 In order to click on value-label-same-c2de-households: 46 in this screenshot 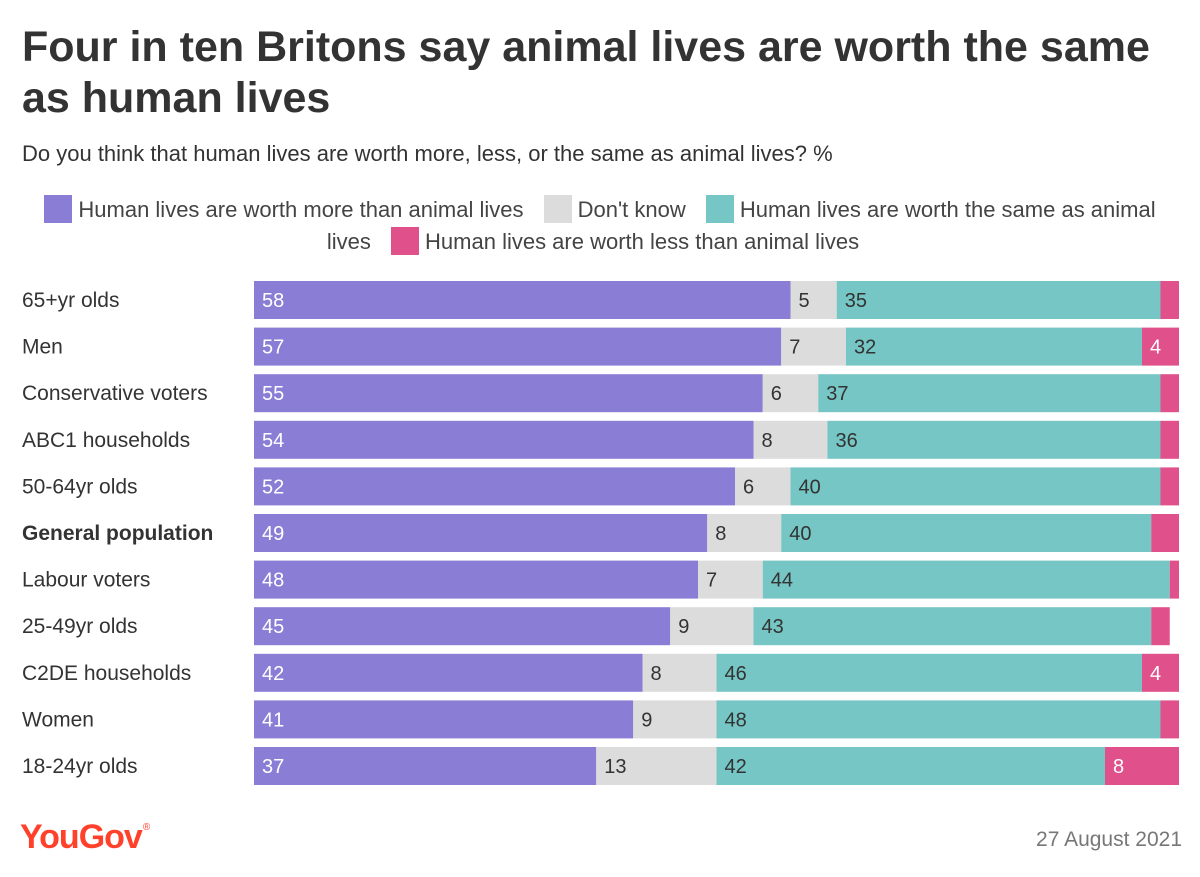, I will do `click(736, 674)`.